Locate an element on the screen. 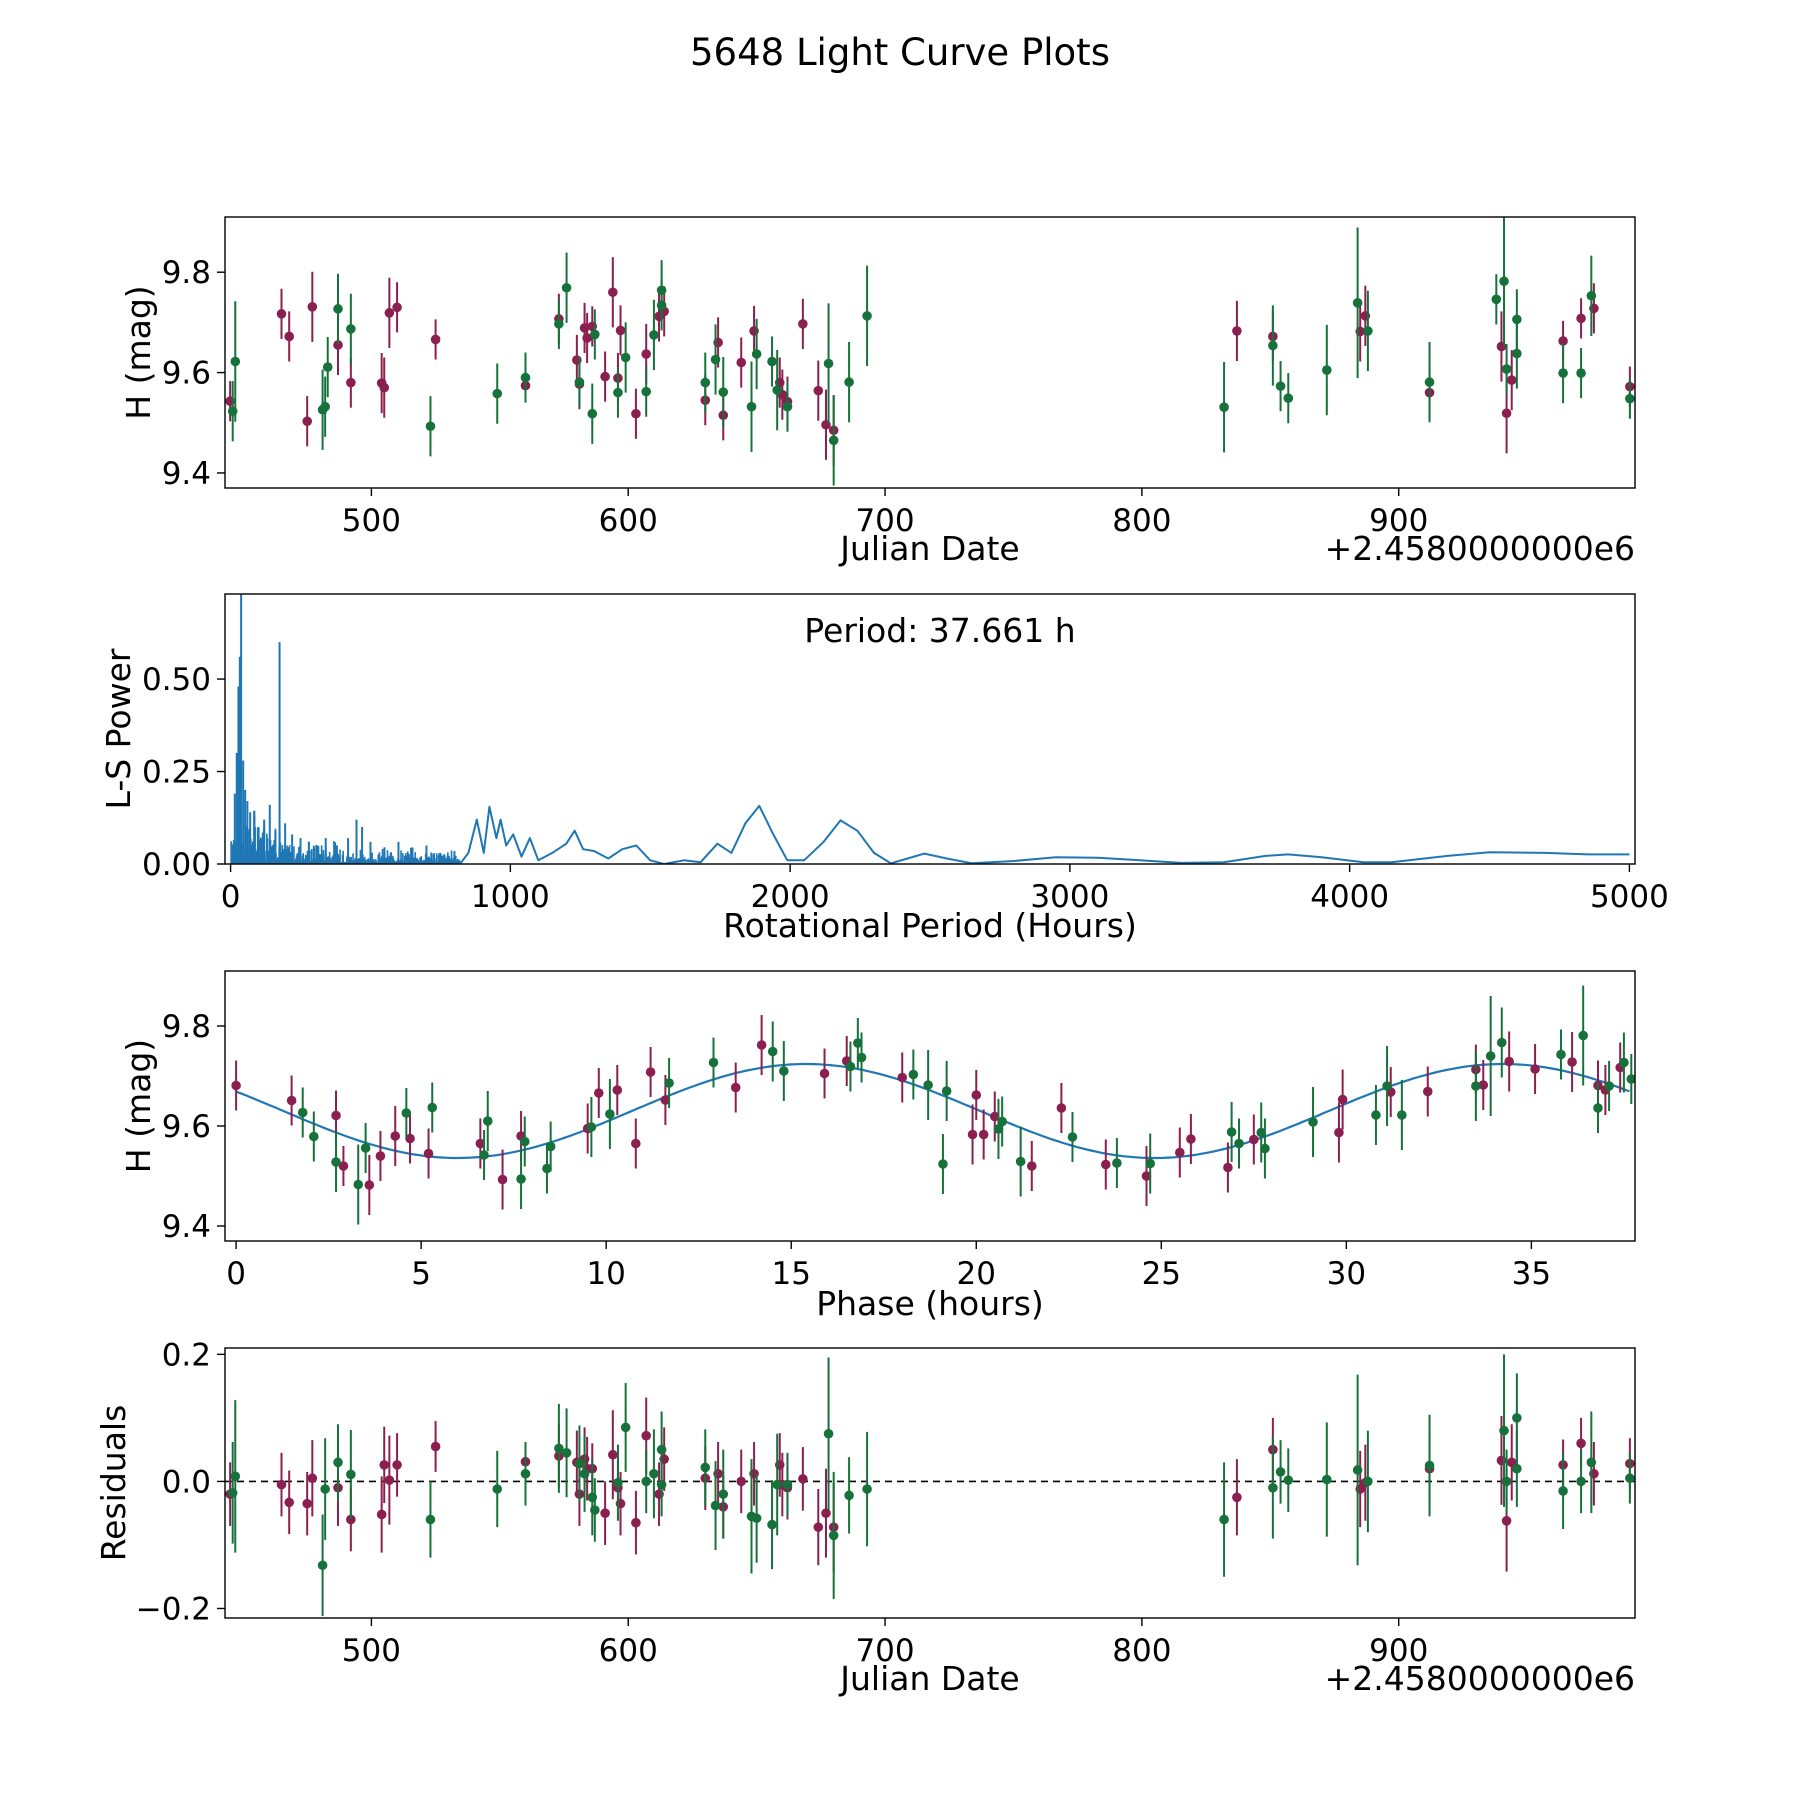 This screenshot has width=1800, height=1800. x-tick-label: 700 is located at coordinates (884, 1651).